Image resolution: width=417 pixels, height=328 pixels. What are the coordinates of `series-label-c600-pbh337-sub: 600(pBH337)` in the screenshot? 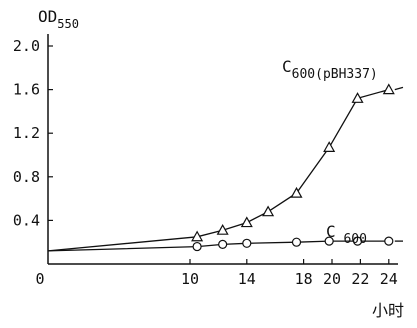 It's located at (335, 74).